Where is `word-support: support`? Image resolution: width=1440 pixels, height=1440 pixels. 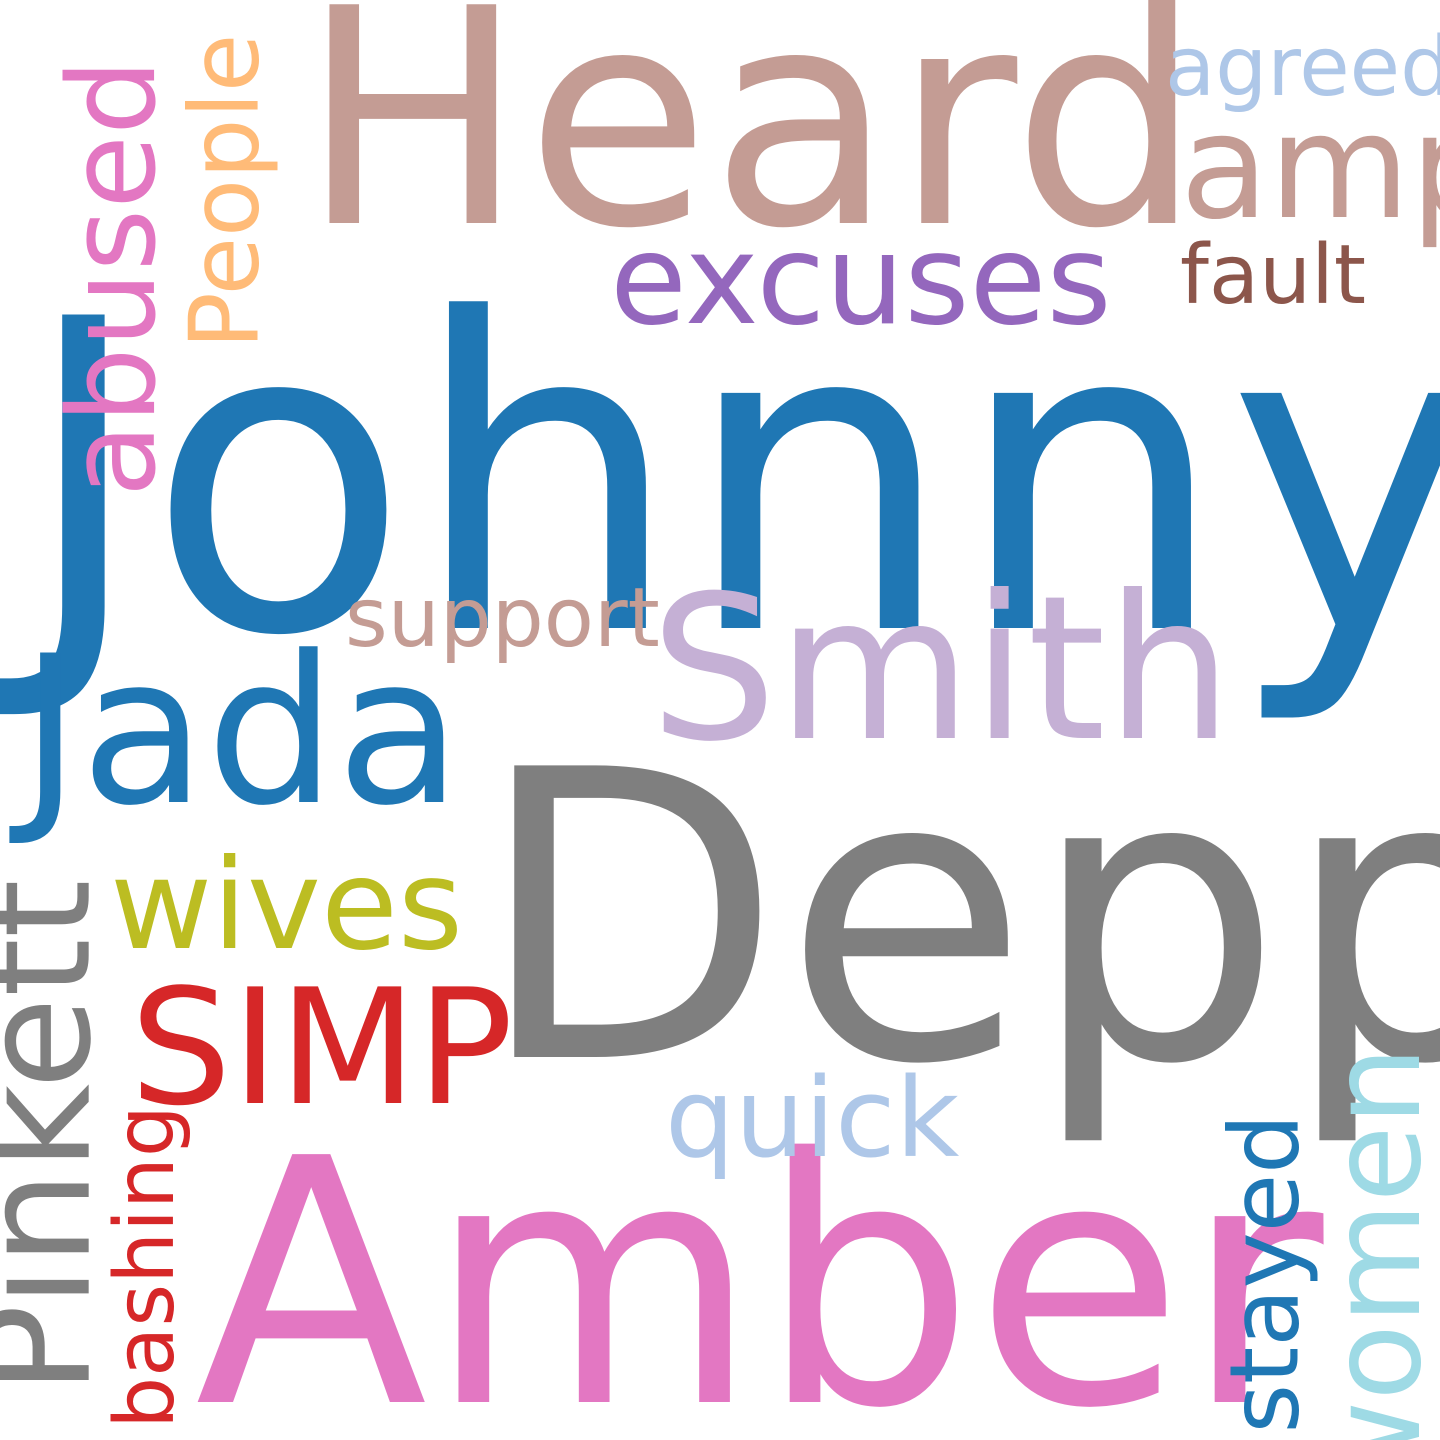
word-support: support is located at coordinates (502, 618).